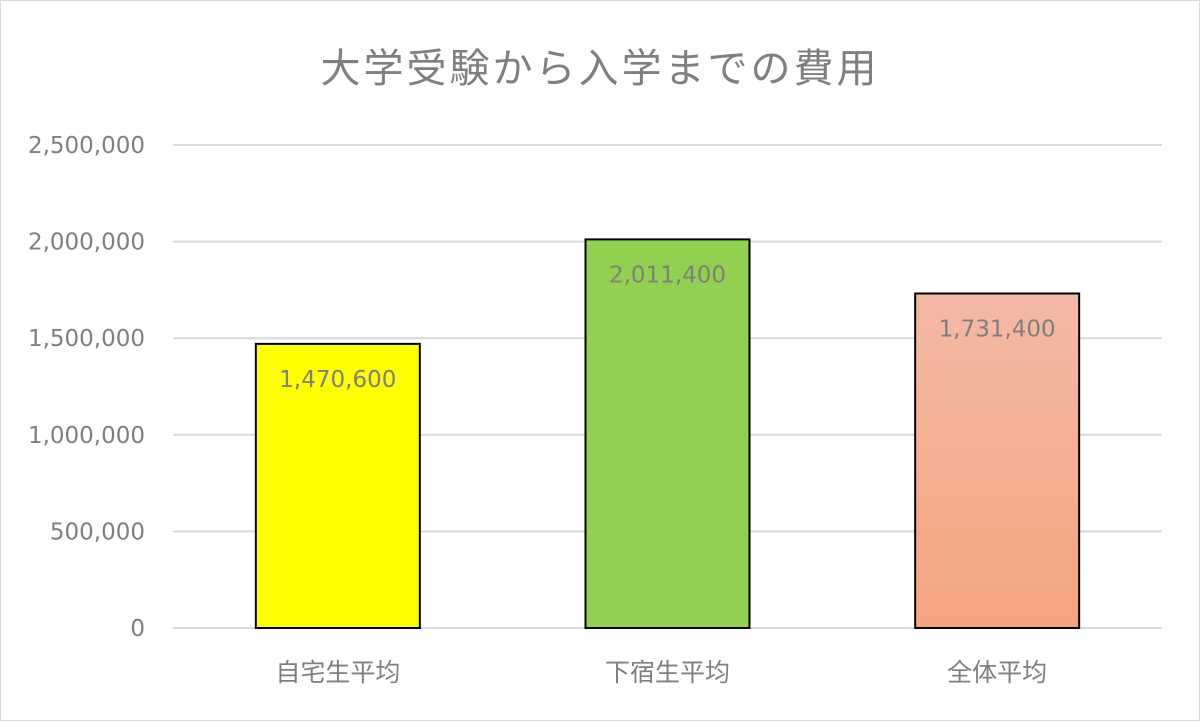  What do you see at coordinates (86, 243) in the screenshot?
I see `y-tick-label: 2,000,000` at bounding box center [86, 243].